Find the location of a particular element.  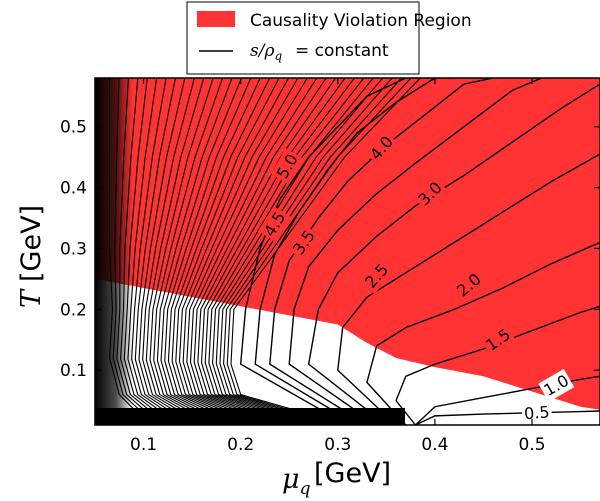

contour-line-1.0 is located at coordinates (507, 400).